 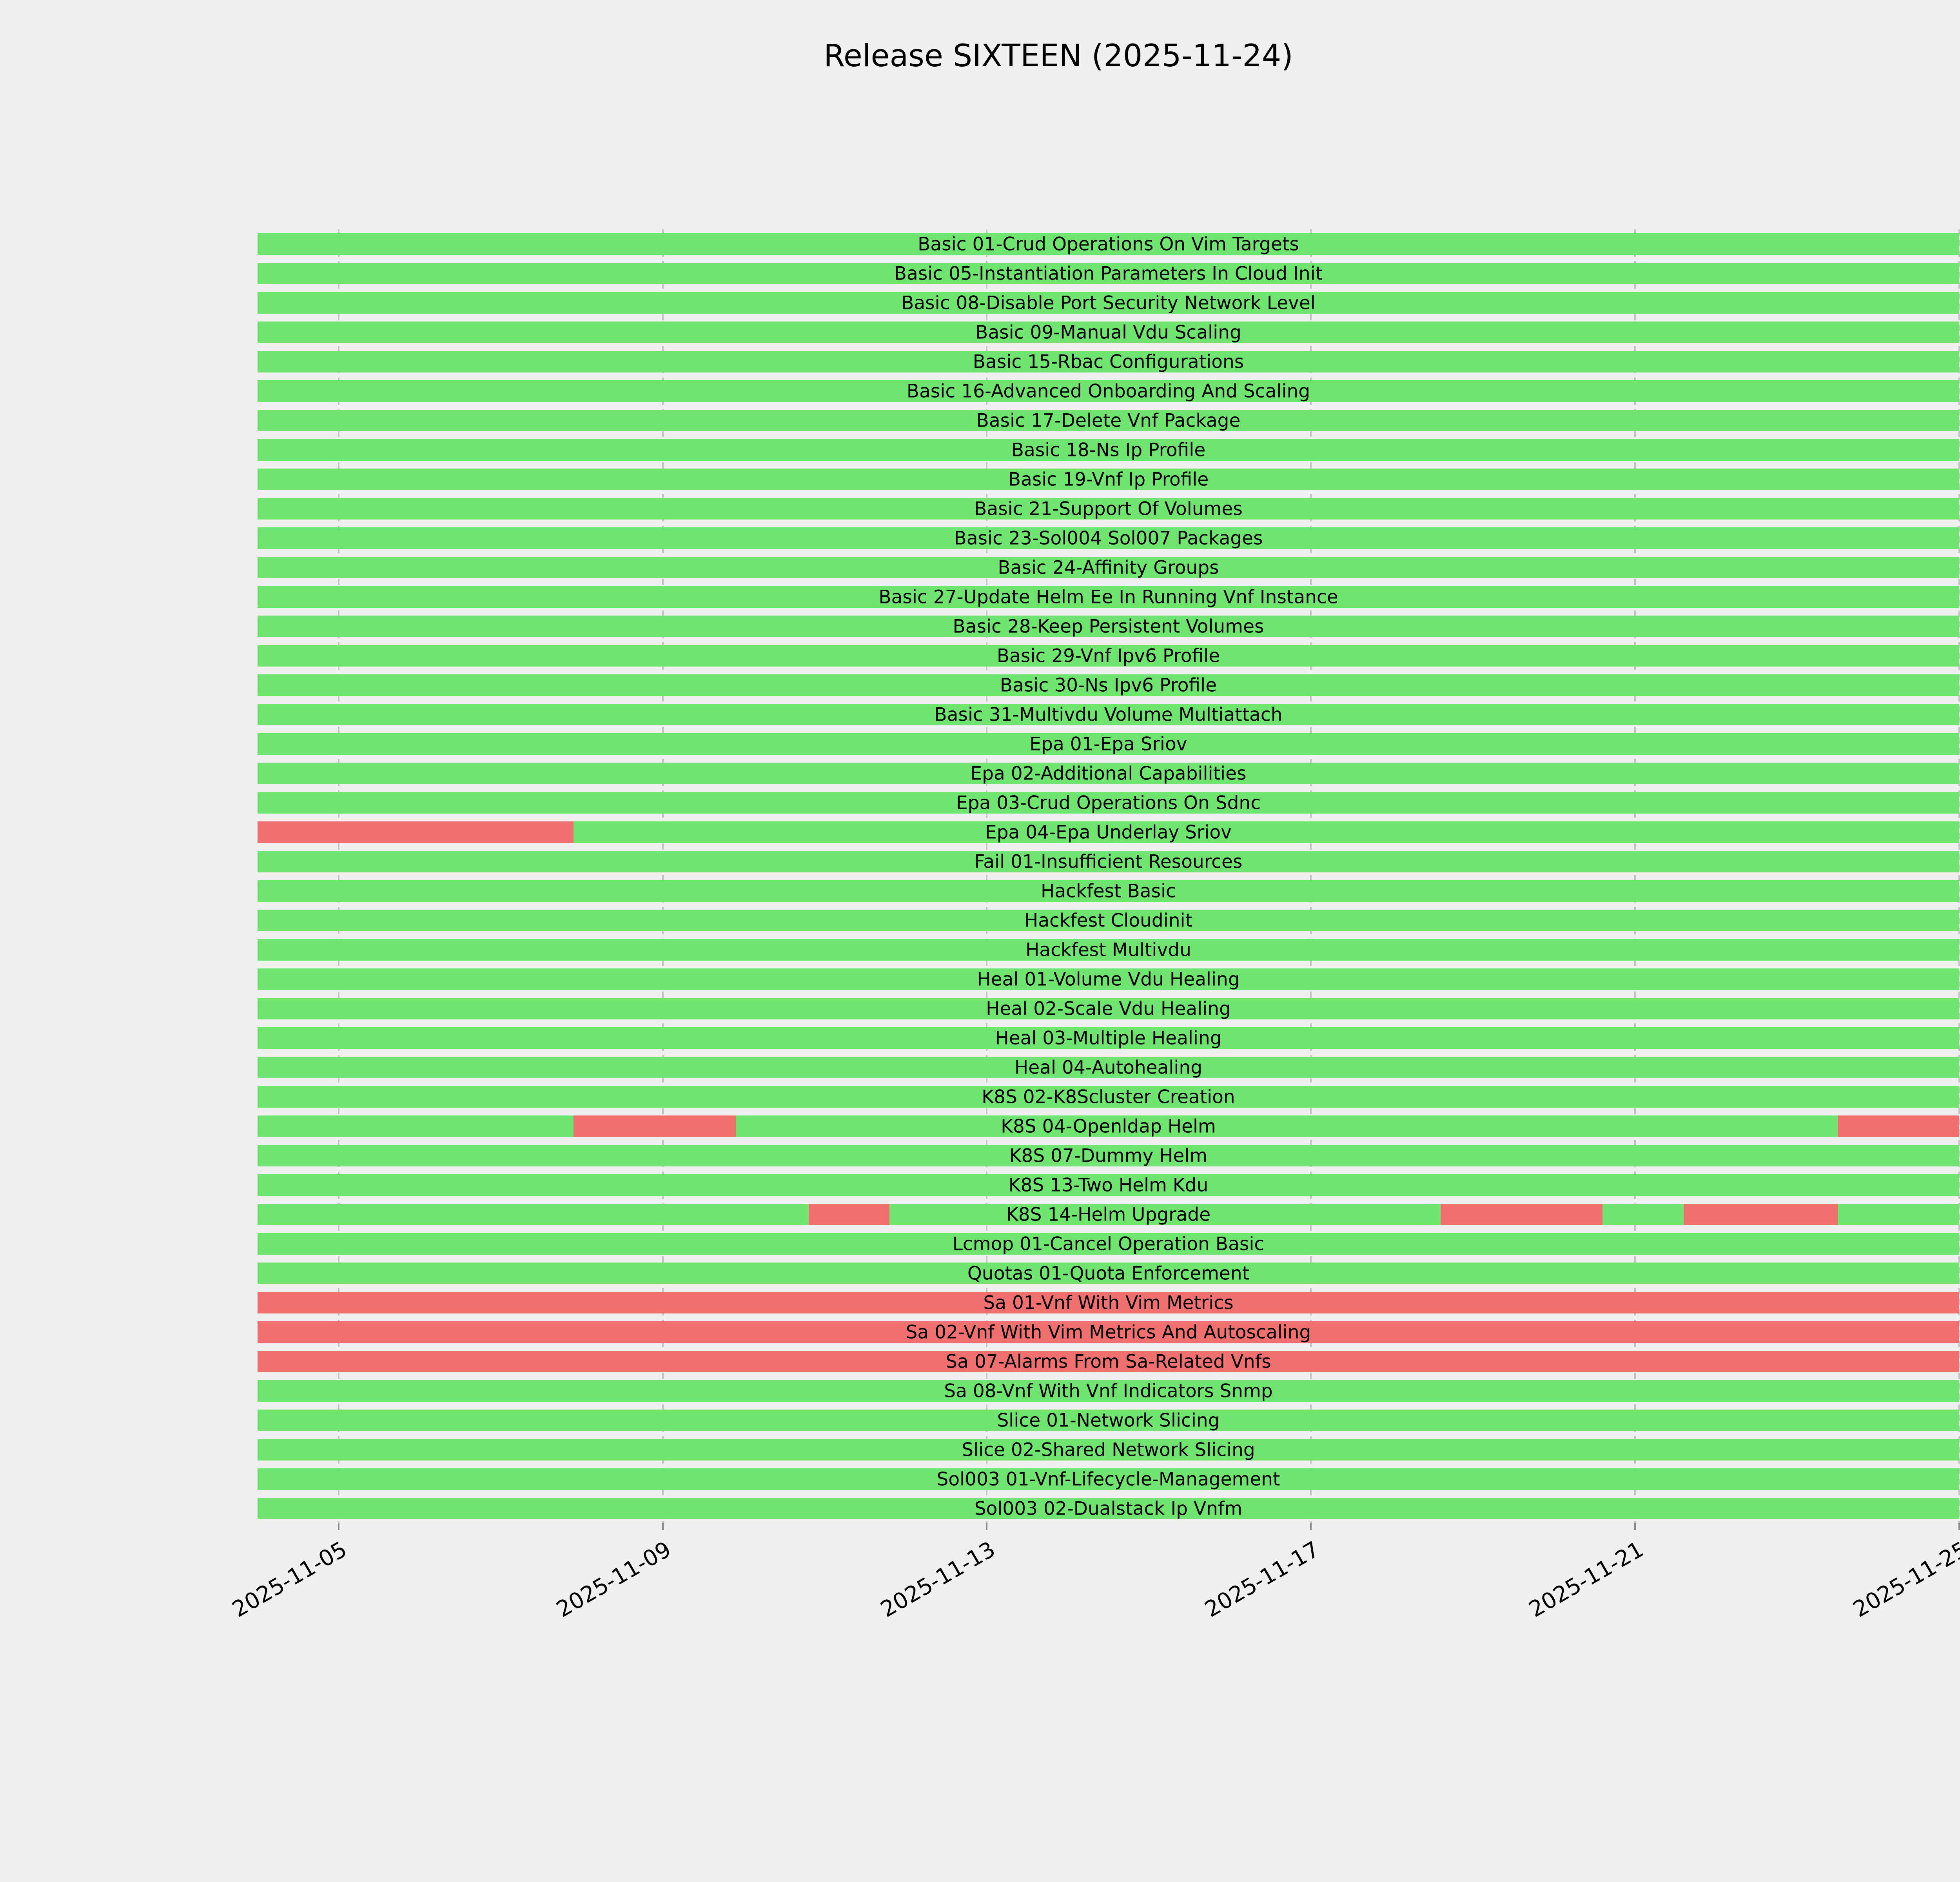 I want to click on row-label: Basic 01-Crud Operations On Vim Targets, so click(x=1108, y=244).